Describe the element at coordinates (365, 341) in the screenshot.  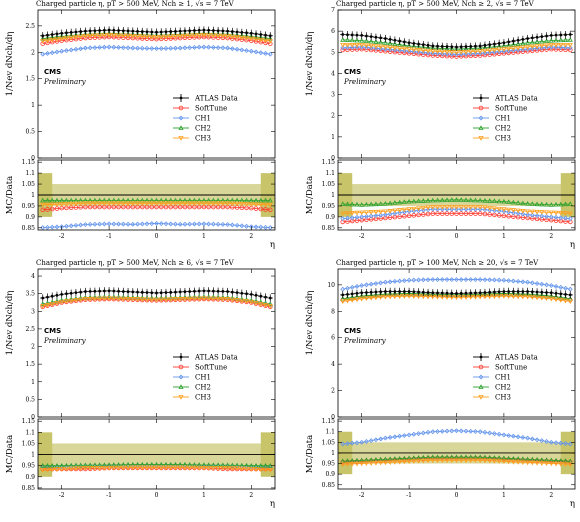
I see `preliminary-label: Preliminary` at that location.